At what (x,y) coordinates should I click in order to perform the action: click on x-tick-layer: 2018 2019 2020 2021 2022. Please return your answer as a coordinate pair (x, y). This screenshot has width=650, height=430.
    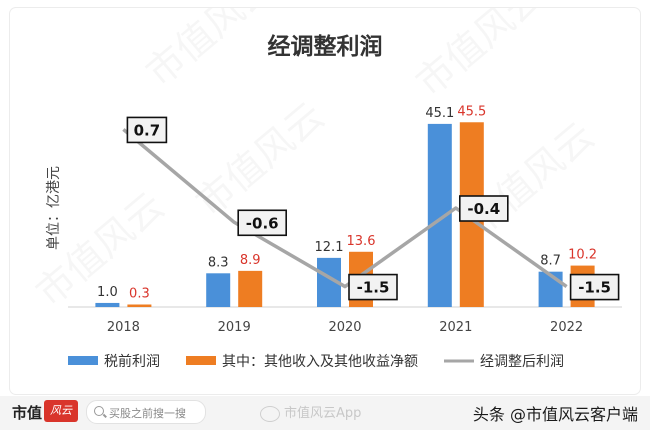
    Looking at the image, I should click on (345, 327).